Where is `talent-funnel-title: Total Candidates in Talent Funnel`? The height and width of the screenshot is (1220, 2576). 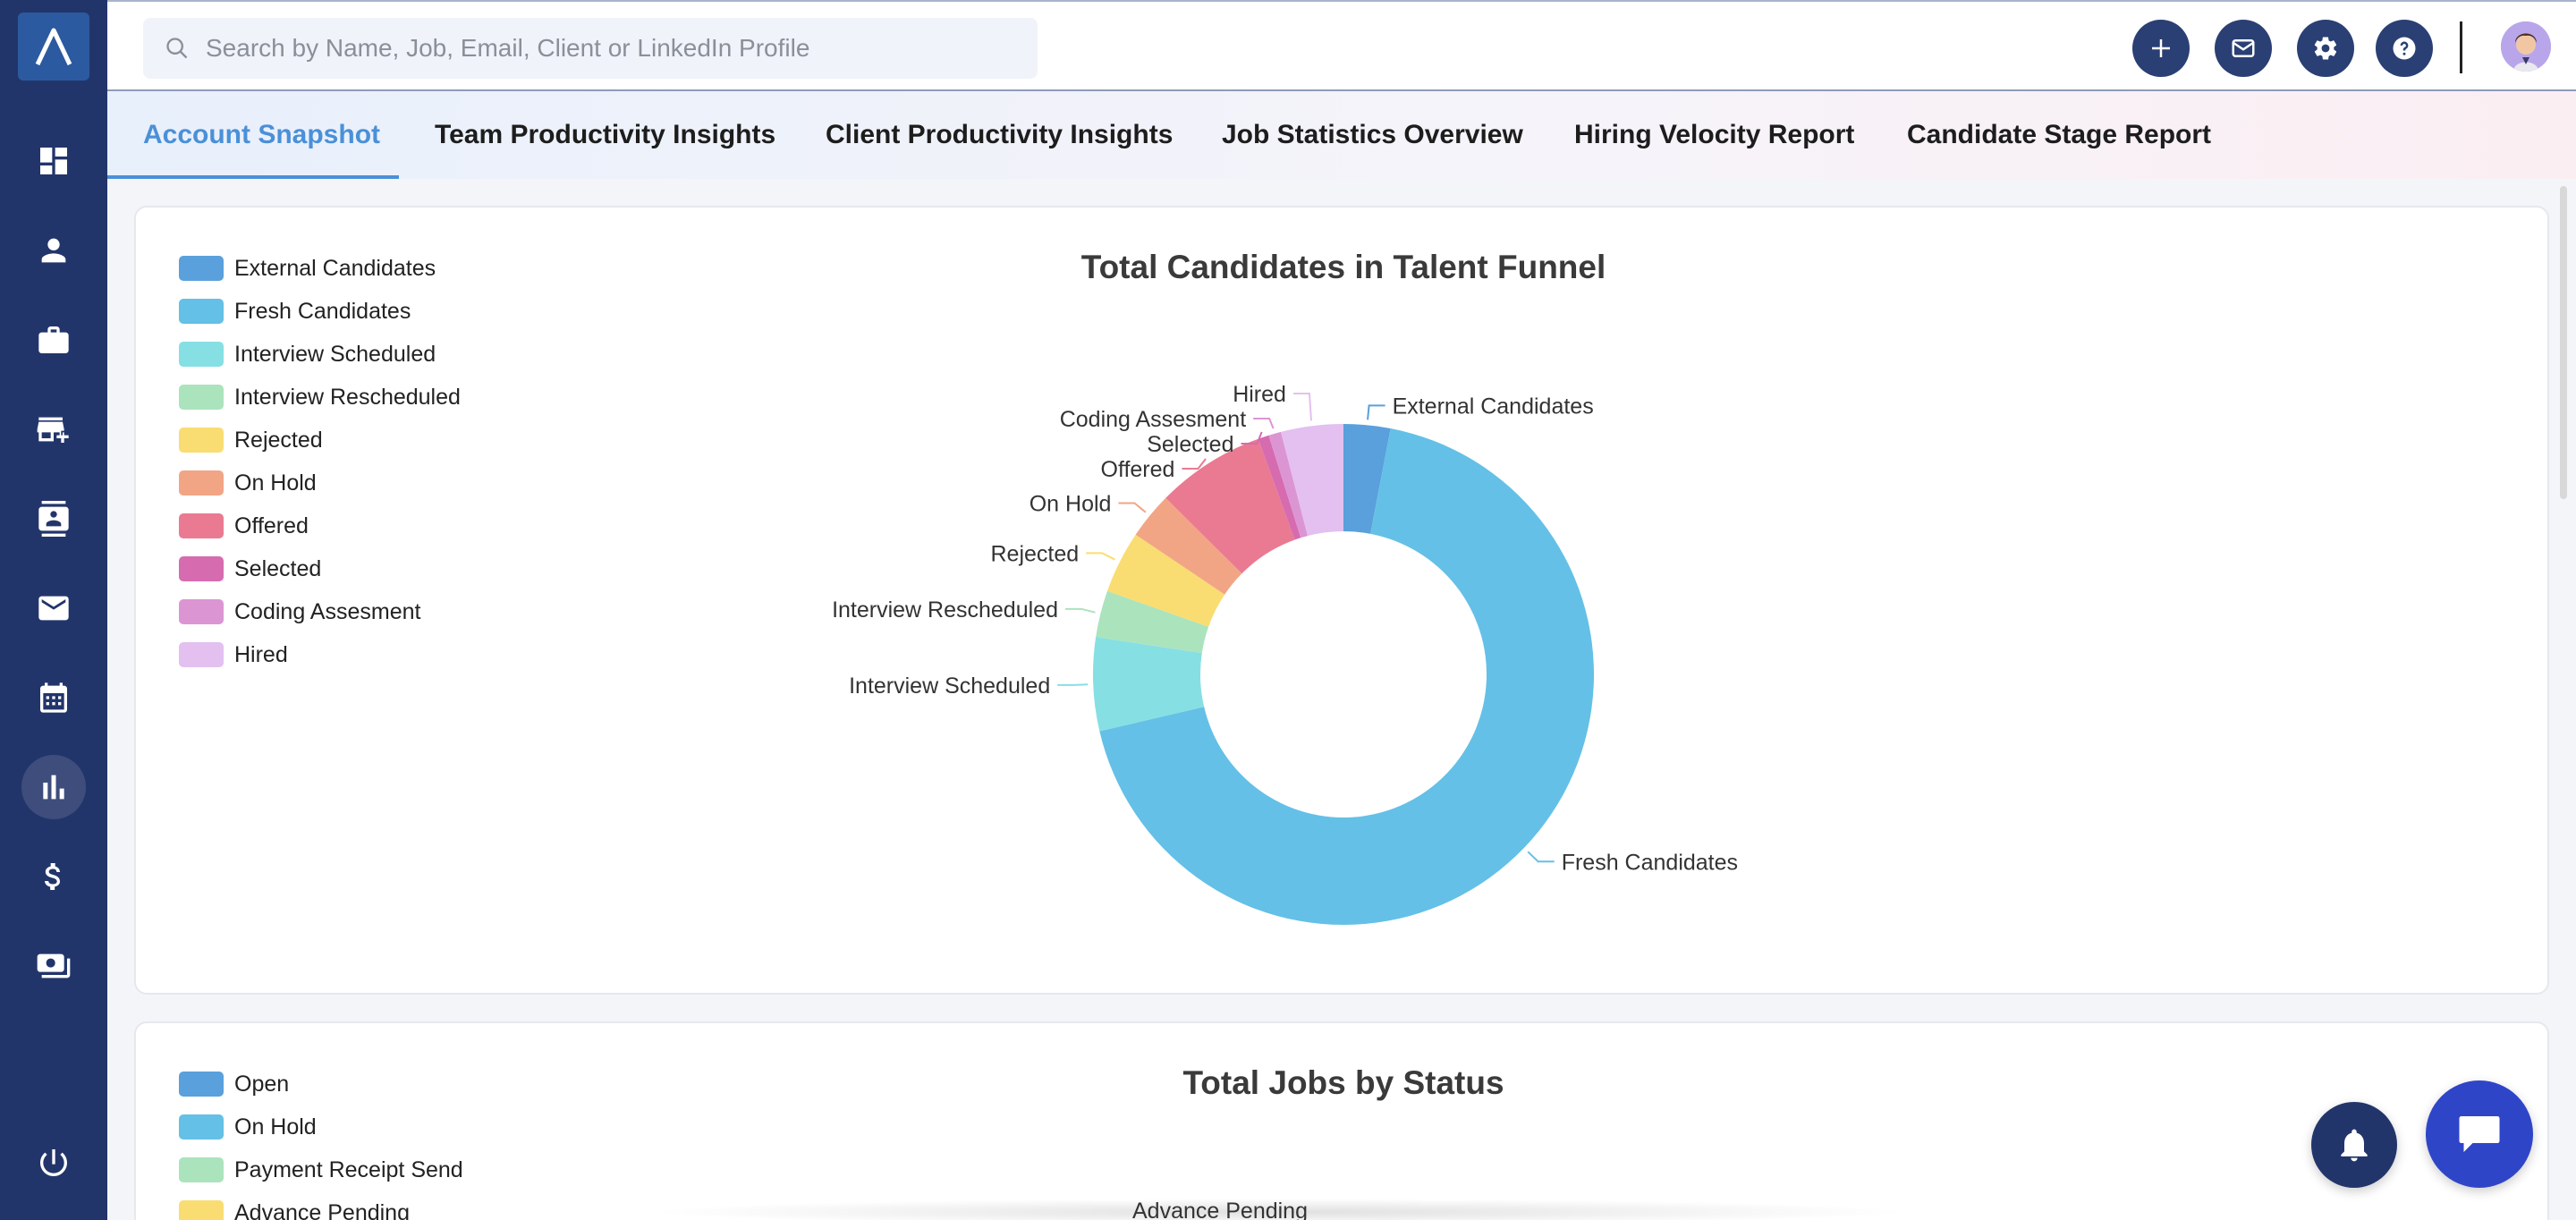 talent-funnel-title: Total Candidates in Talent Funnel is located at coordinates (1343, 267).